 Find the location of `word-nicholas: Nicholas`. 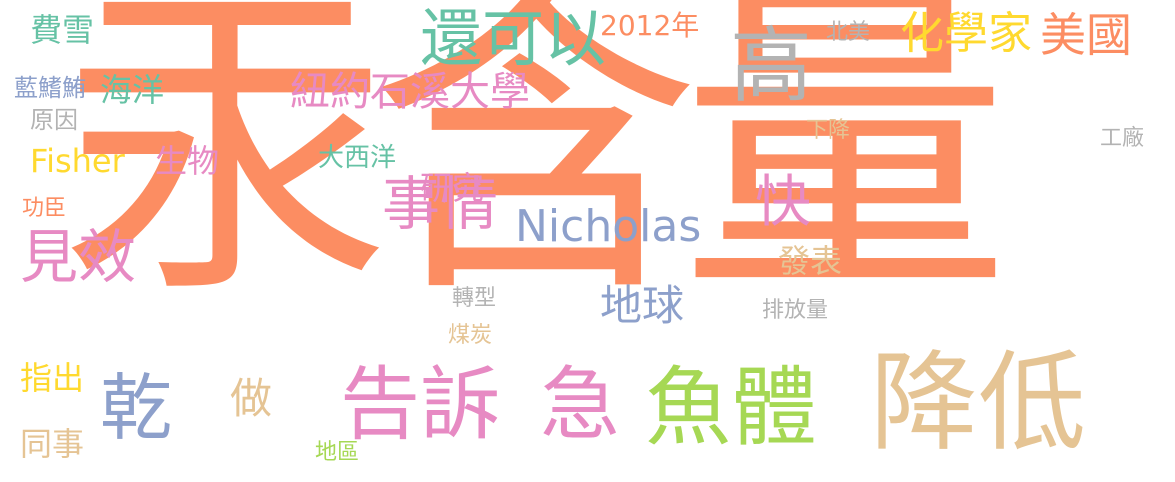

word-nicholas: Nicholas is located at coordinates (608, 226).